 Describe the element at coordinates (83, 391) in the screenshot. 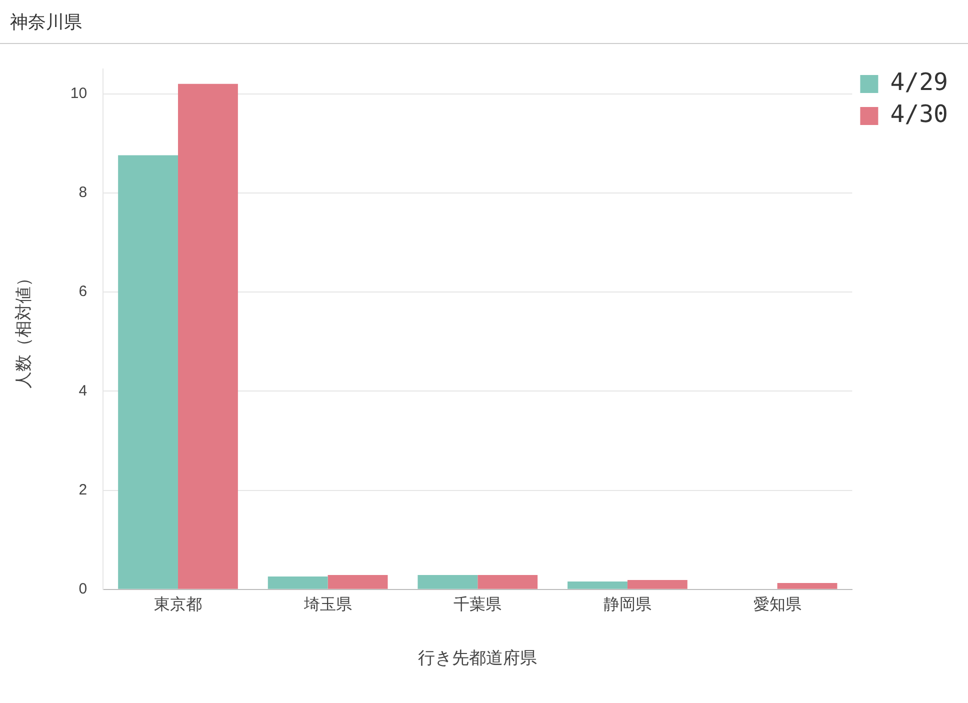

I see `y-tick-label: 4` at that location.